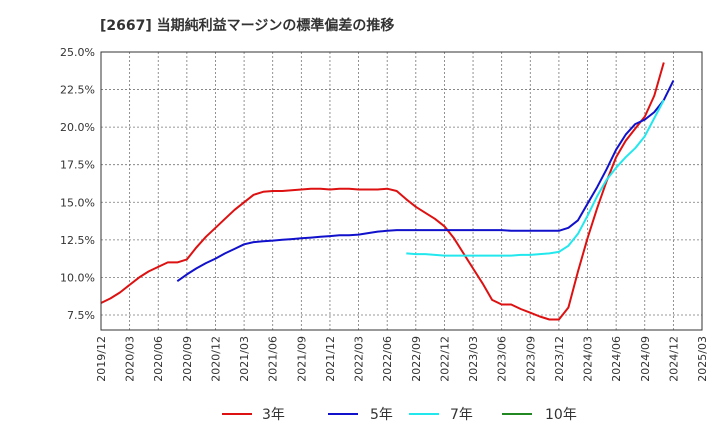 The image size is (720, 440). I want to click on y-tick-label: 25.0%, so click(77, 52).